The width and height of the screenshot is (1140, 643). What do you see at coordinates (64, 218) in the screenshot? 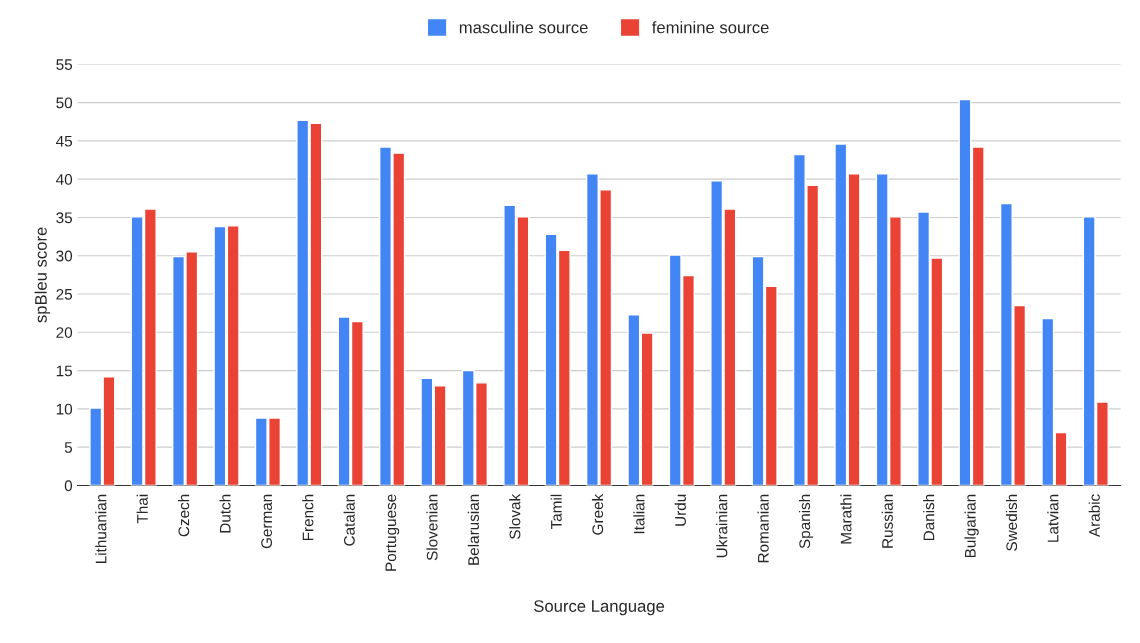
I see `y-tick-label: 35` at bounding box center [64, 218].